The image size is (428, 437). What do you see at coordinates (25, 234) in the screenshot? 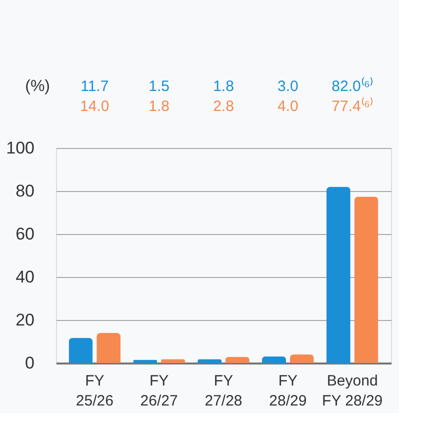
I see `y-tick-label: 60` at bounding box center [25, 234].